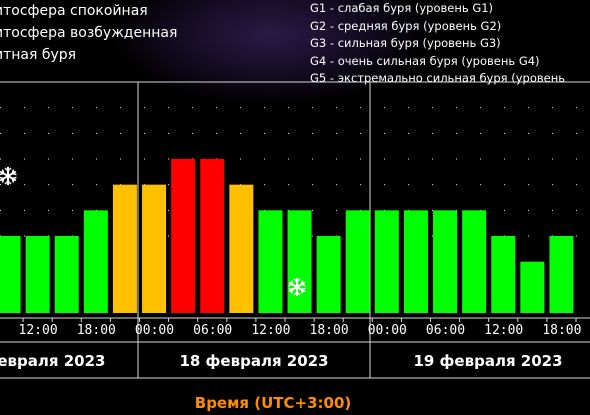  I want to click on legend-item-calm: итосфера спокойная, so click(74, 11).